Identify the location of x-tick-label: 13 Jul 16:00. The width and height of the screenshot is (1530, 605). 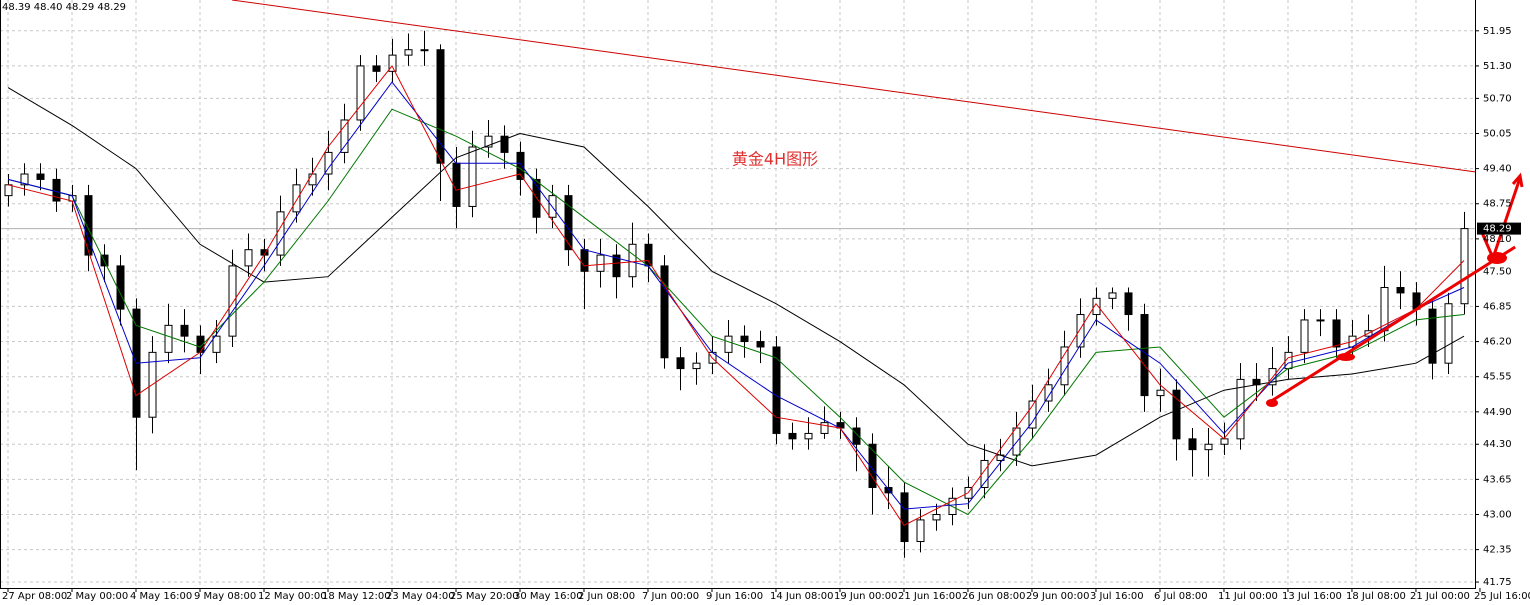
(1312, 596).